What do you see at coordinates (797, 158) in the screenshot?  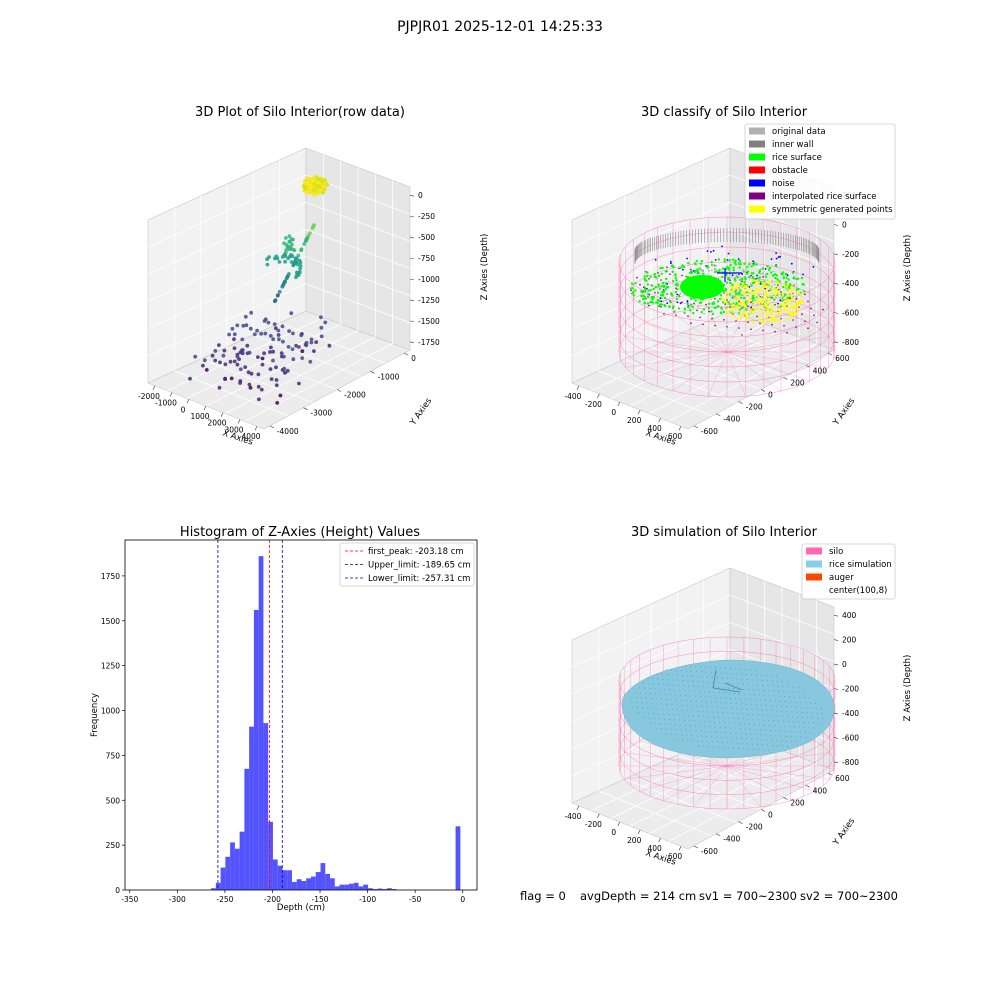 I see `classify-legend-label-2: rice surface` at bounding box center [797, 158].